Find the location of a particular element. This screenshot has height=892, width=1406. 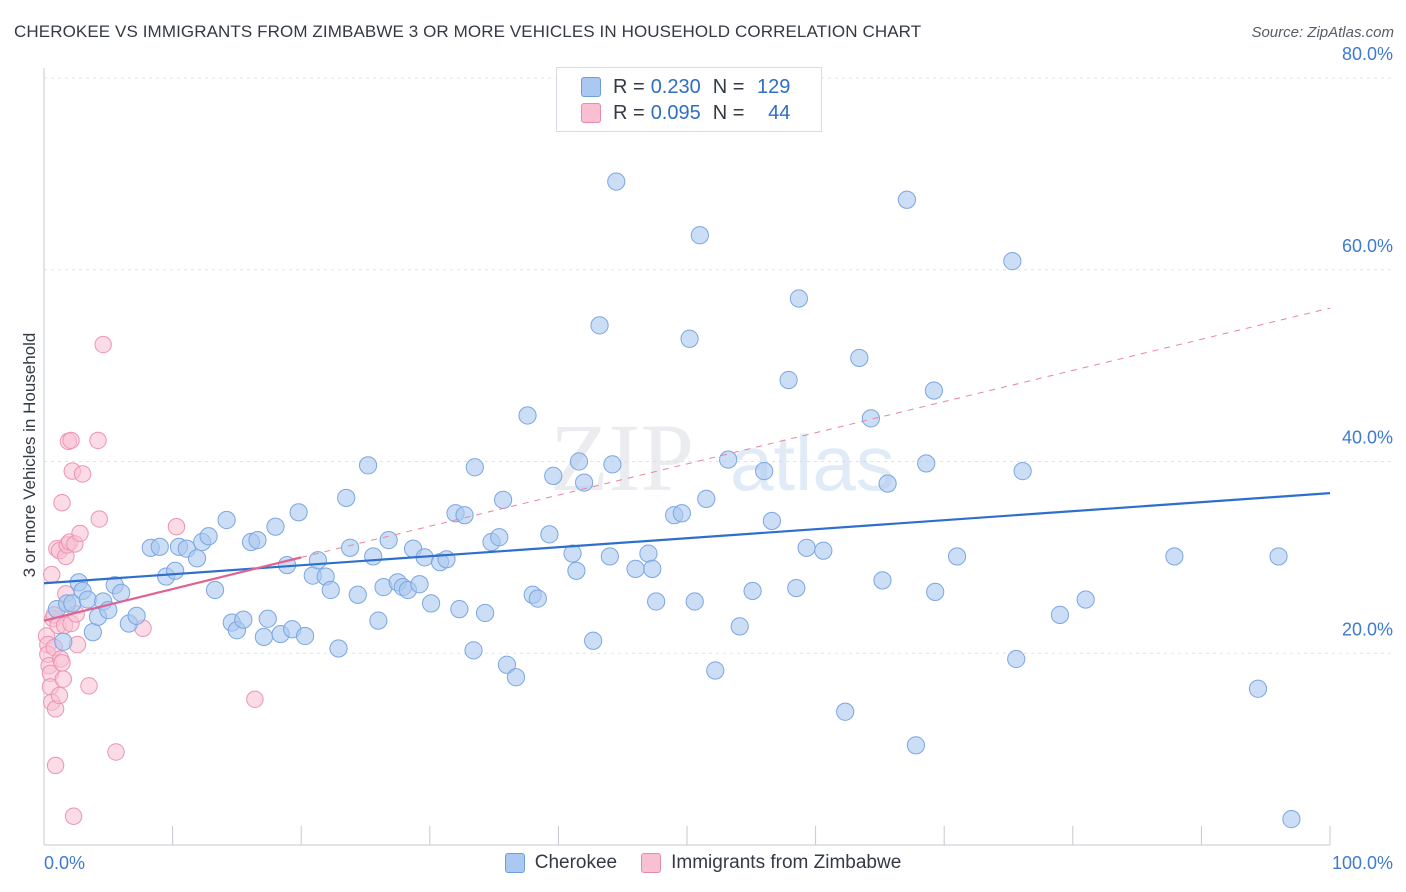

stats-row-cherokee: R = 0.230 N = 129 is located at coordinates (685, 87).